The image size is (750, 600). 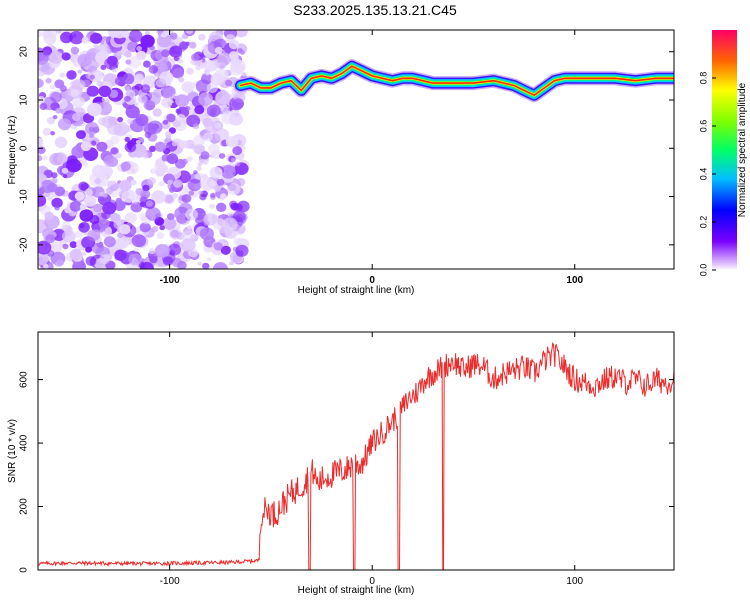 I want to click on x-tick-label: 0, so click(x=372, y=280).